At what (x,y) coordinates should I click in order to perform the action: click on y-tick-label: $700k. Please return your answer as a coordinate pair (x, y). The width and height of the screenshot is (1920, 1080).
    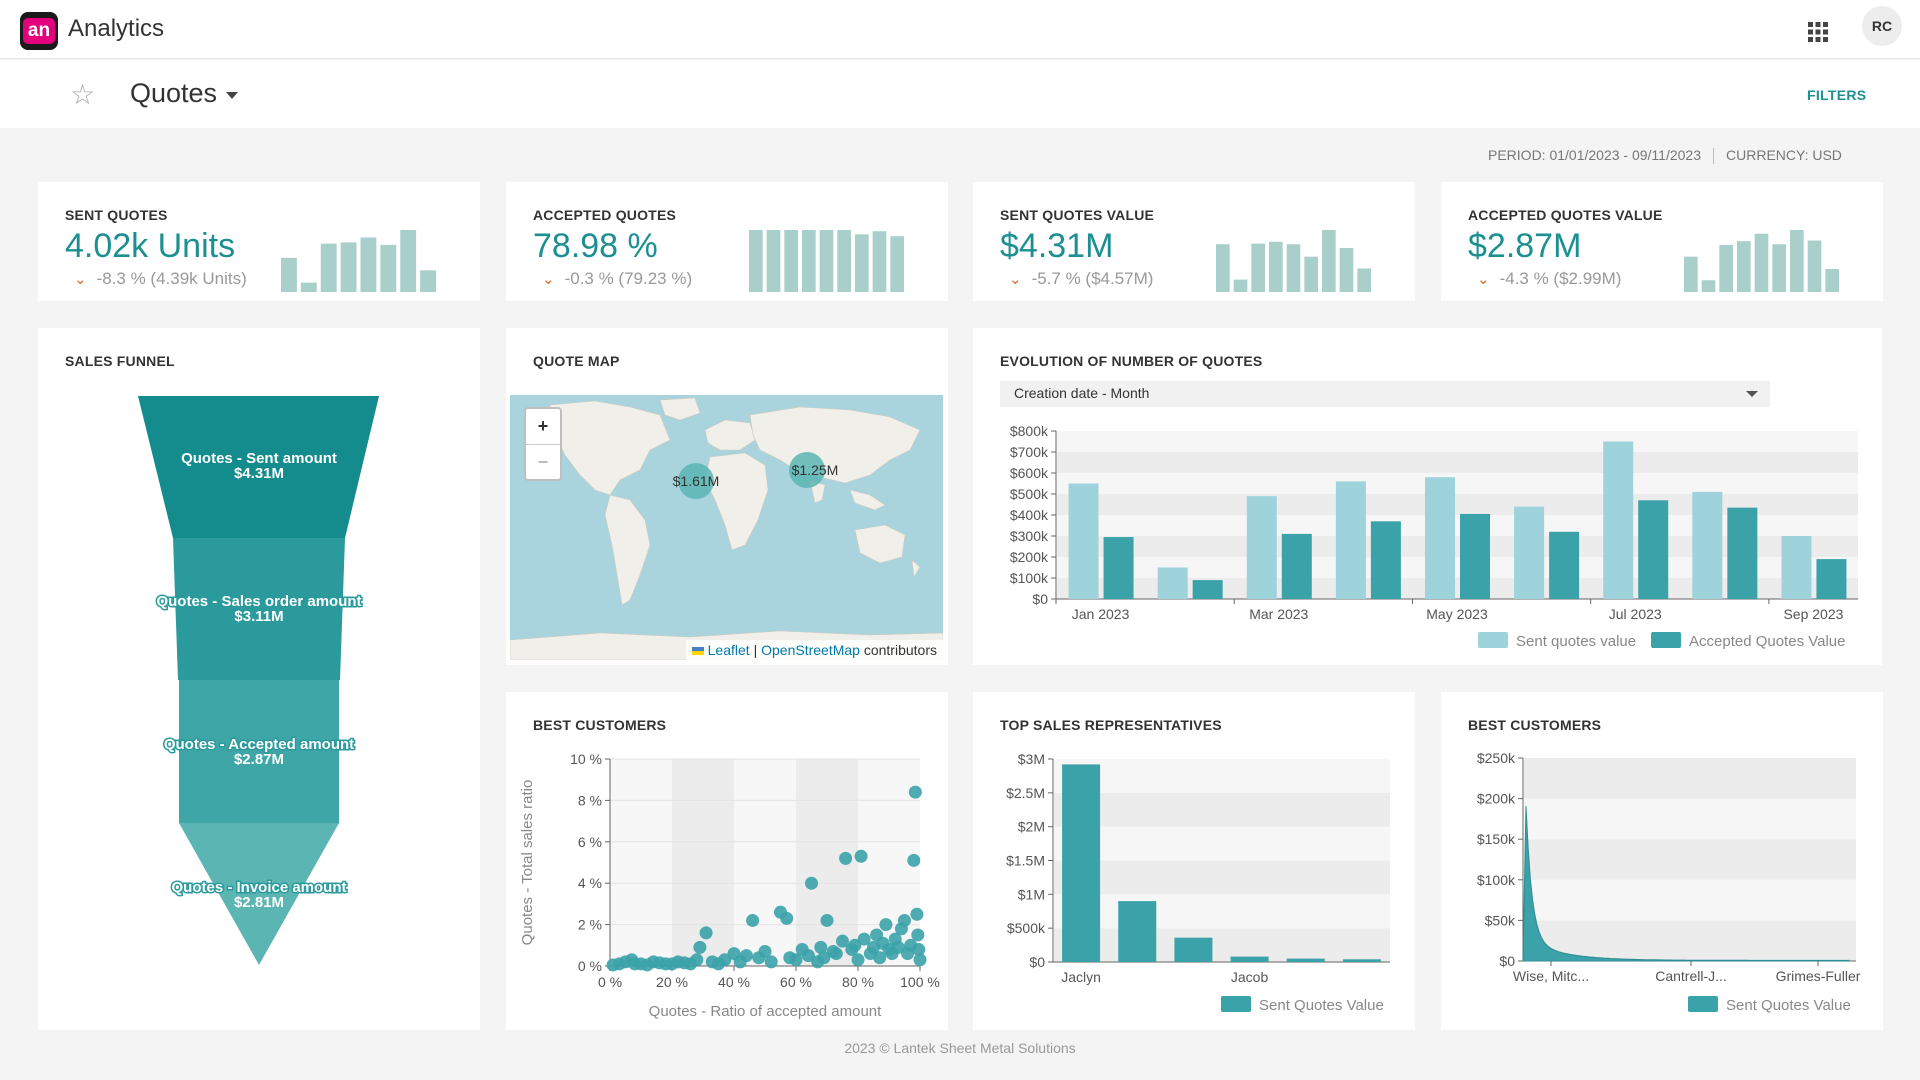
    Looking at the image, I should click on (1029, 452).